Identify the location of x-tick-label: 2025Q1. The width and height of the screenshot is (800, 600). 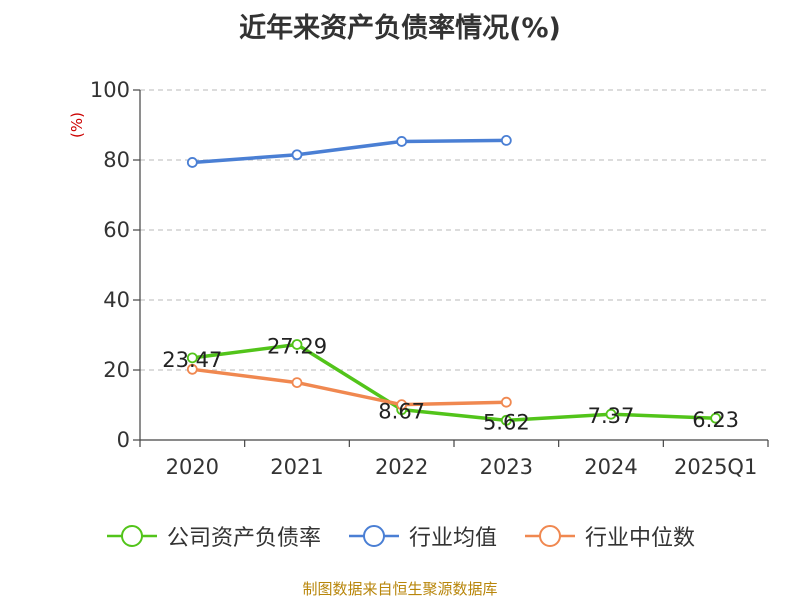
(715, 467).